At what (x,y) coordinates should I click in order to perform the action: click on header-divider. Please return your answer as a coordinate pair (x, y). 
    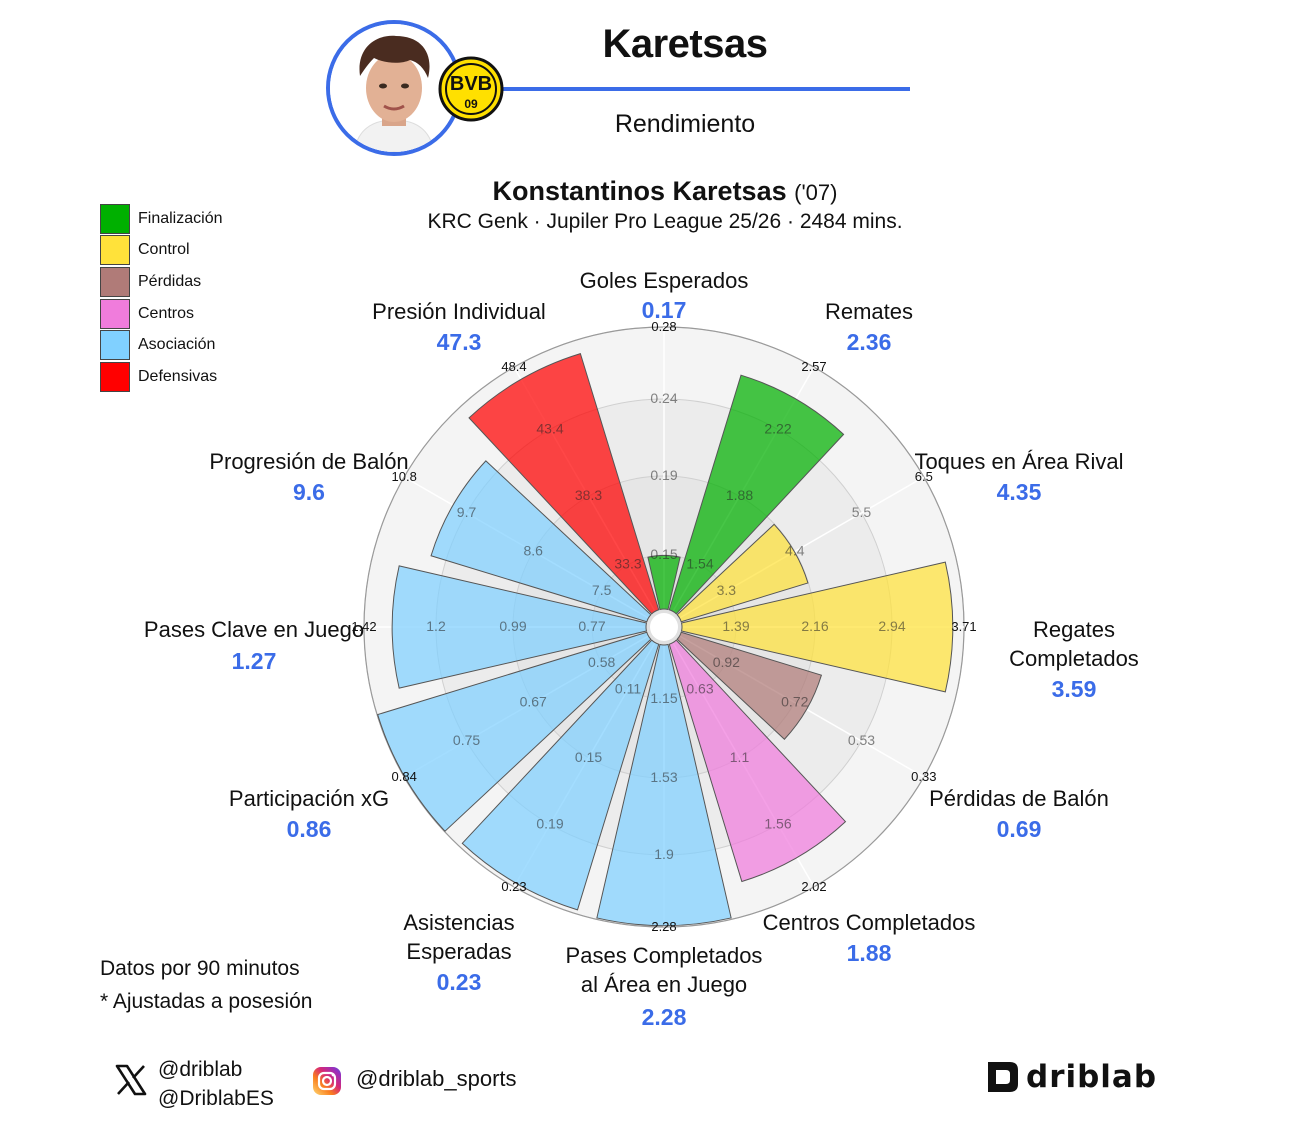
    Looking at the image, I should click on (705, 89).